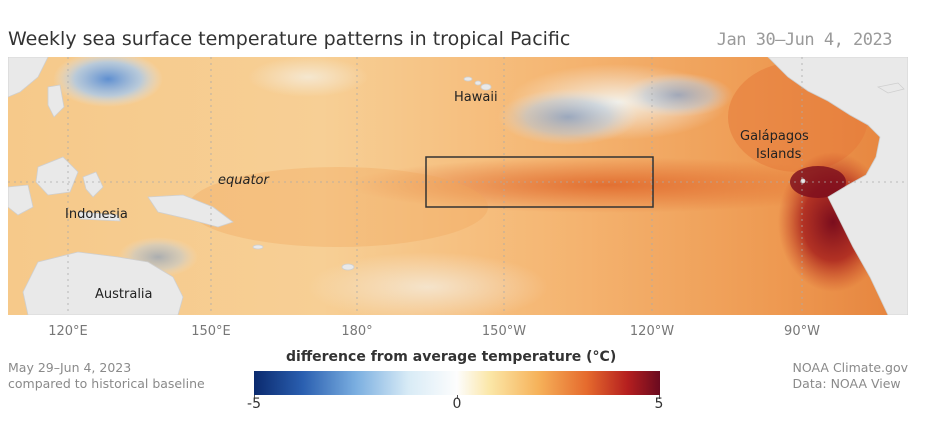 Image resolution: width=944 pixels, height=424 pixels. Describe the element at coordinates (457, 383) in the screenshot. I see `legend-color-bar` at that location.